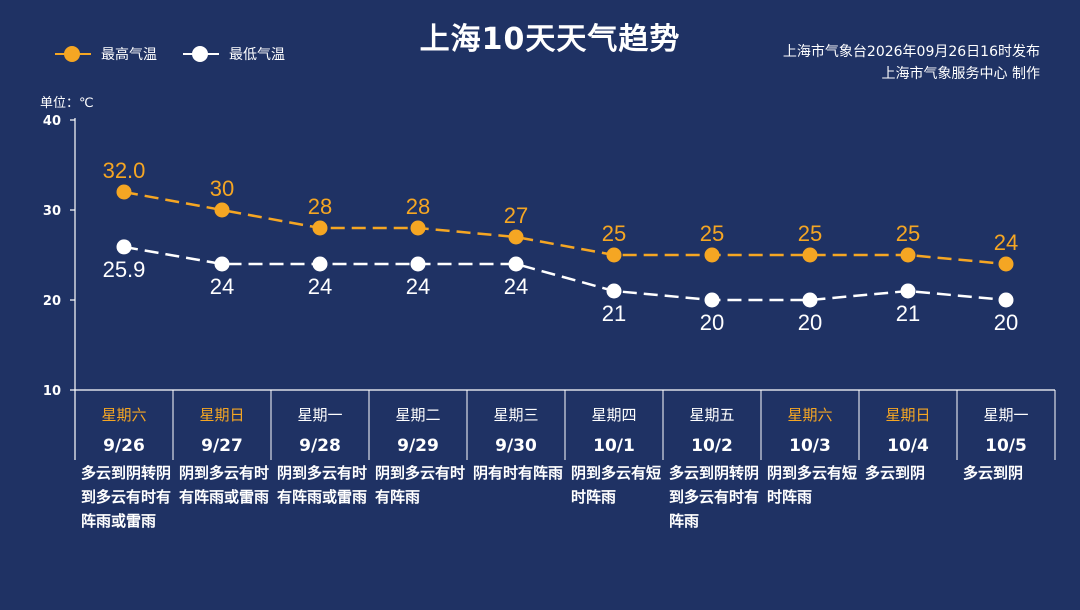 Image resolution: width=1080 pixels, height=610 pixels. I want to click on y-tick-label: 20, so click(52, 301).